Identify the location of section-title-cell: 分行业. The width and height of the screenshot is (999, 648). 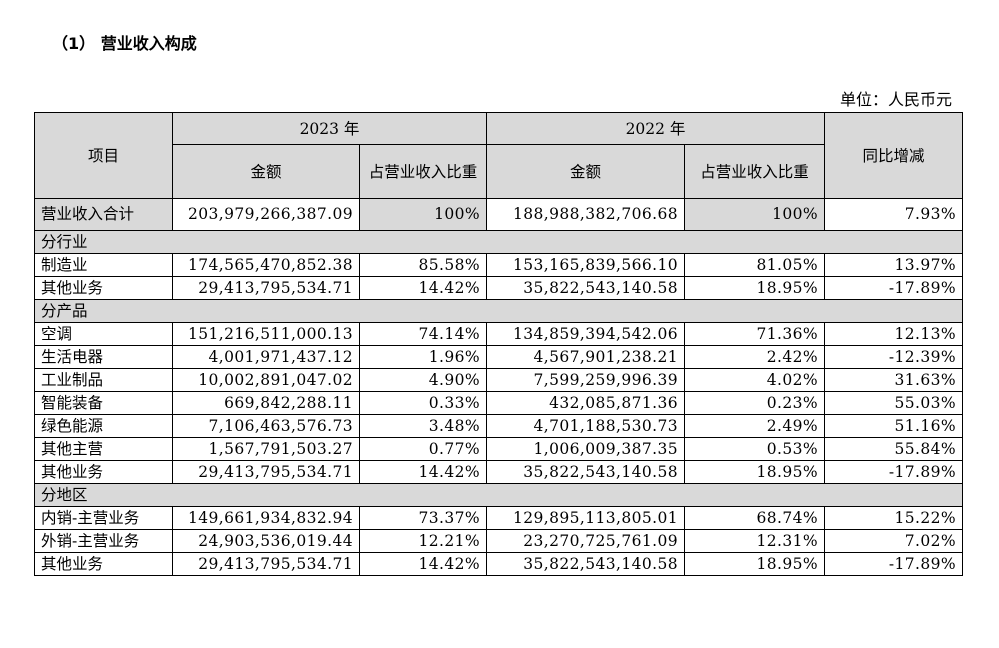
(498, 242).